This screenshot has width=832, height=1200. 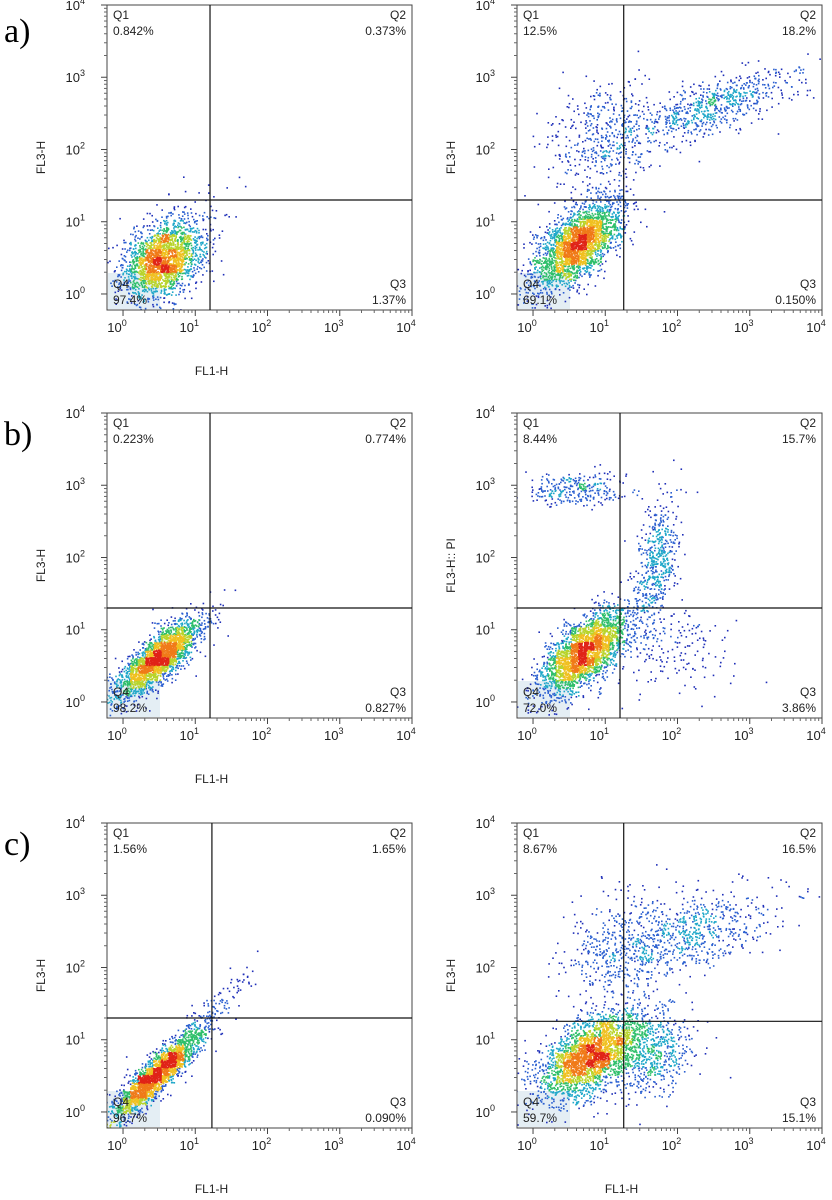 What do you see at coordinates (385, 31) in the screenshot?
I see `quadrant-percent: 0.373%` at bounding box center [385, 31].